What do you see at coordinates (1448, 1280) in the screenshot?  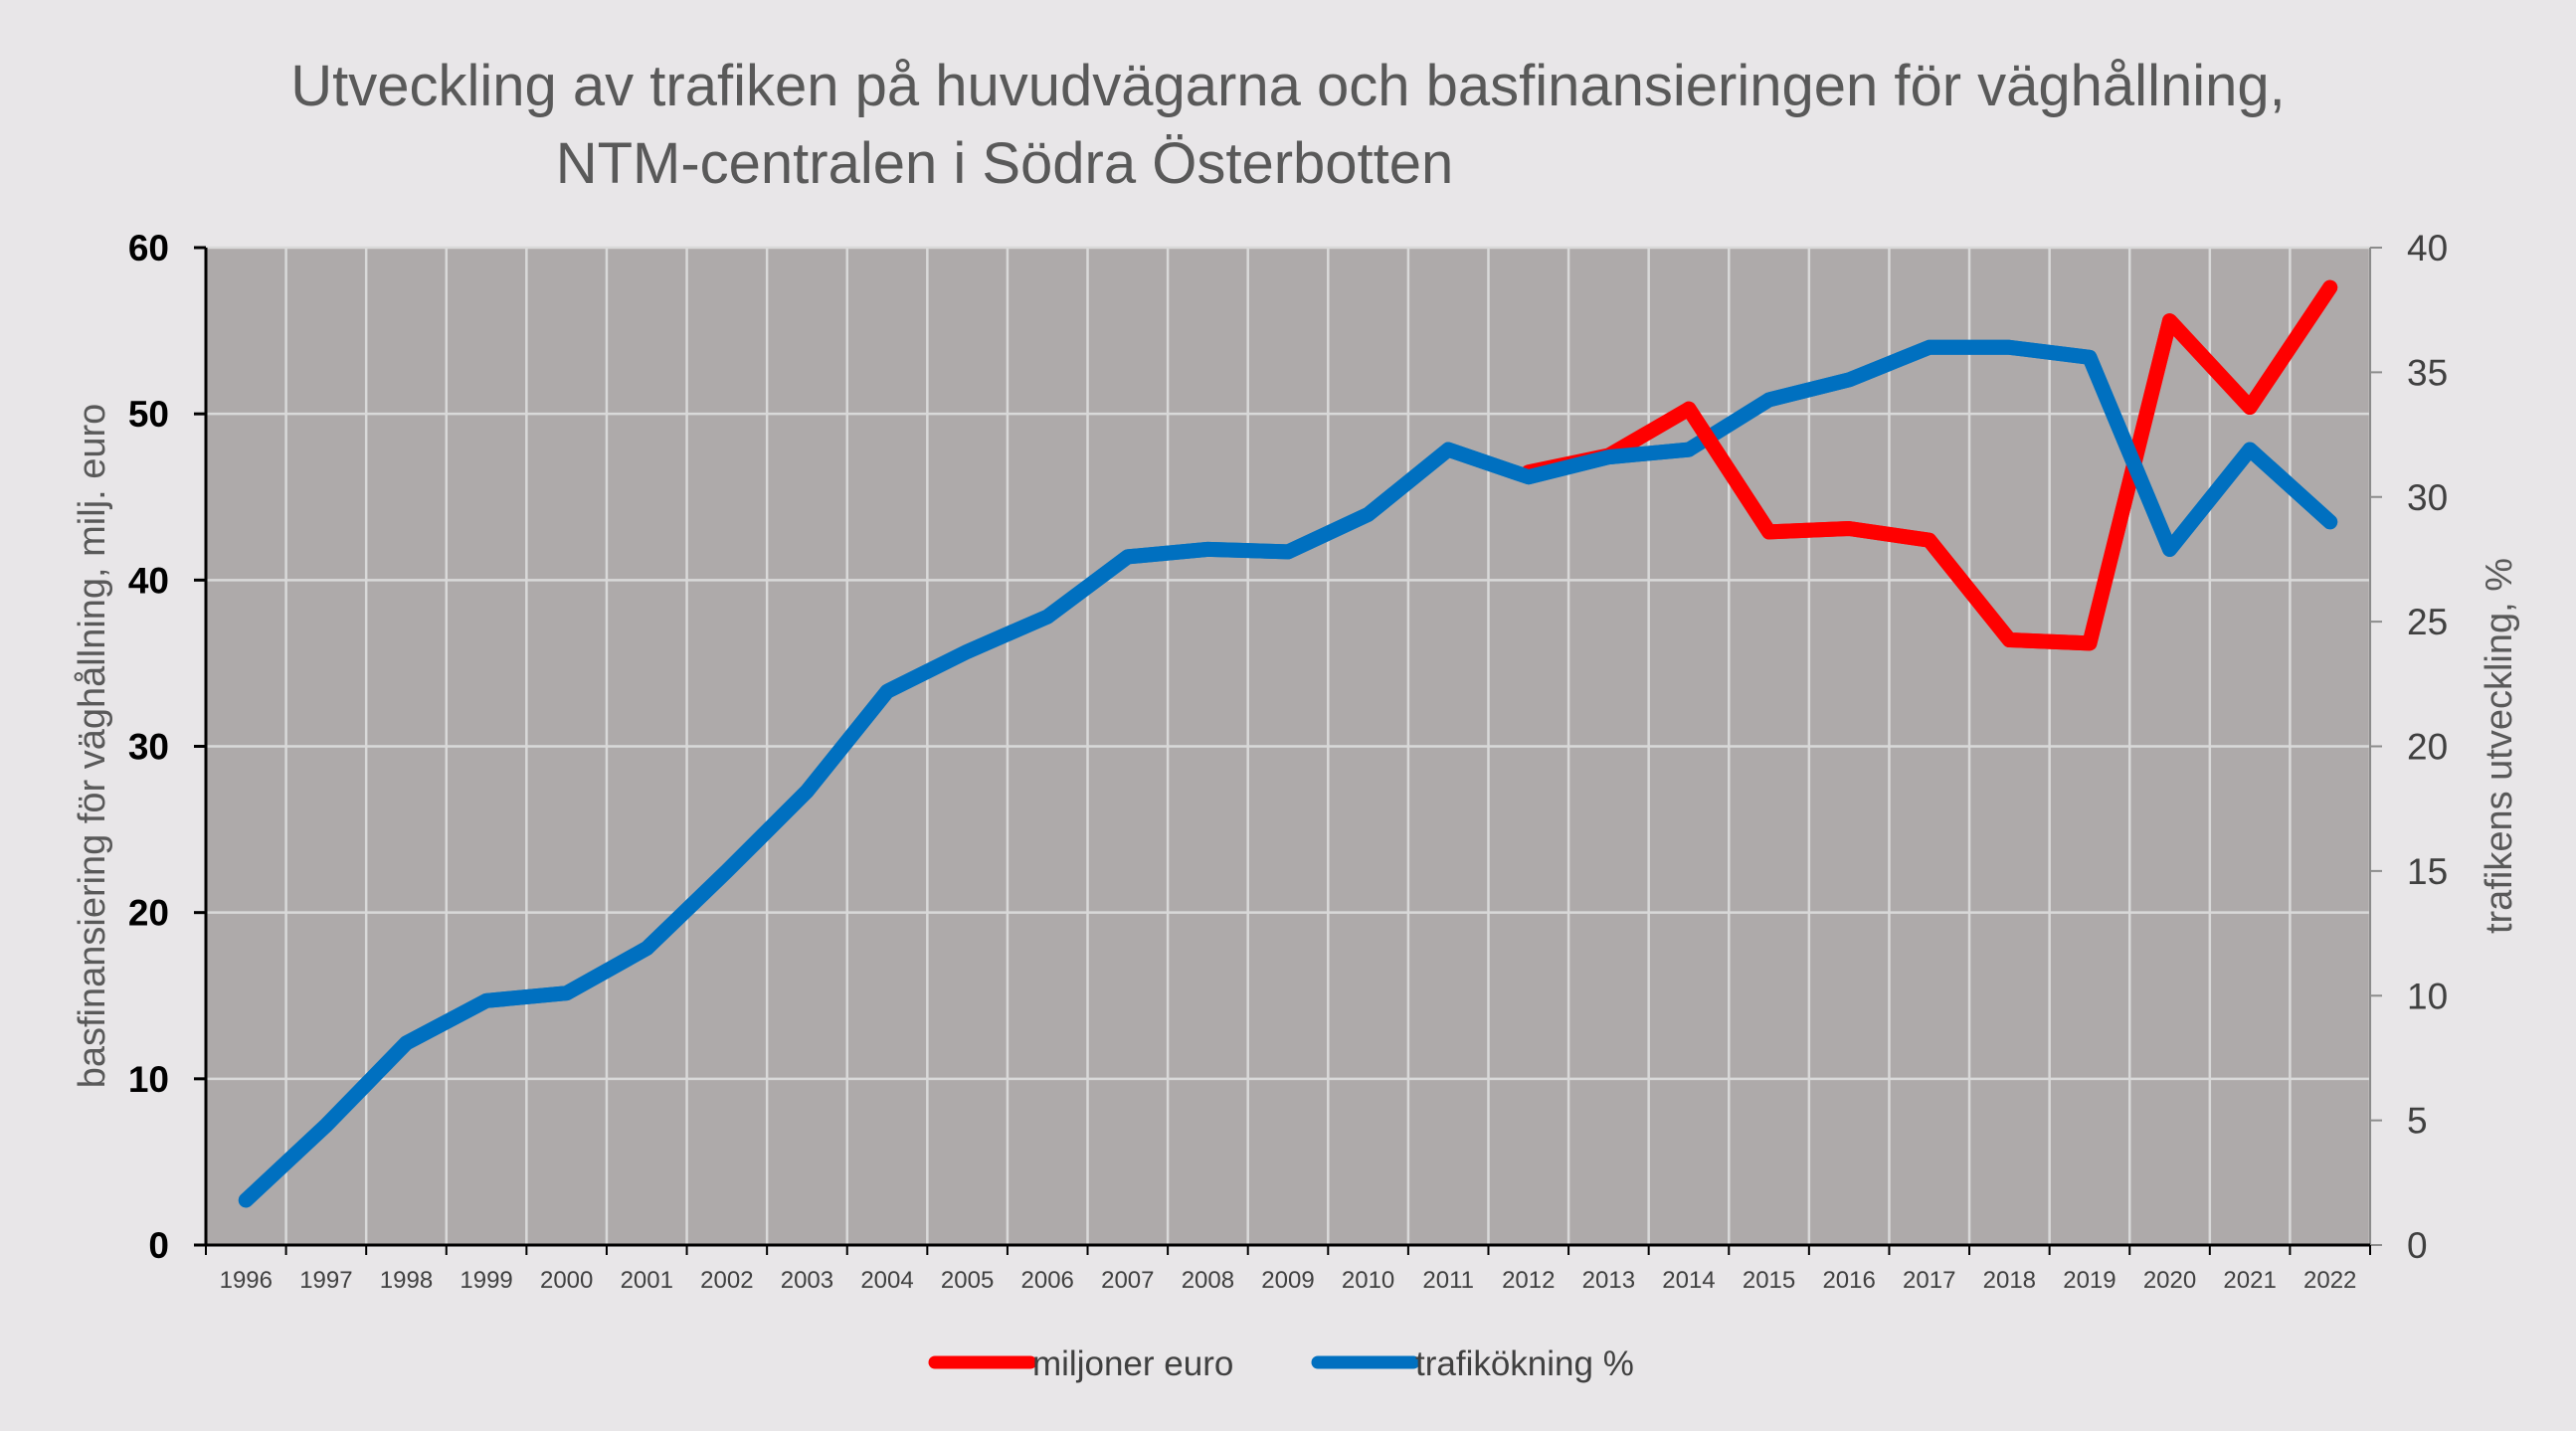 I see `x-tick-2011: 2011` at bounding box center [1448, 1280].